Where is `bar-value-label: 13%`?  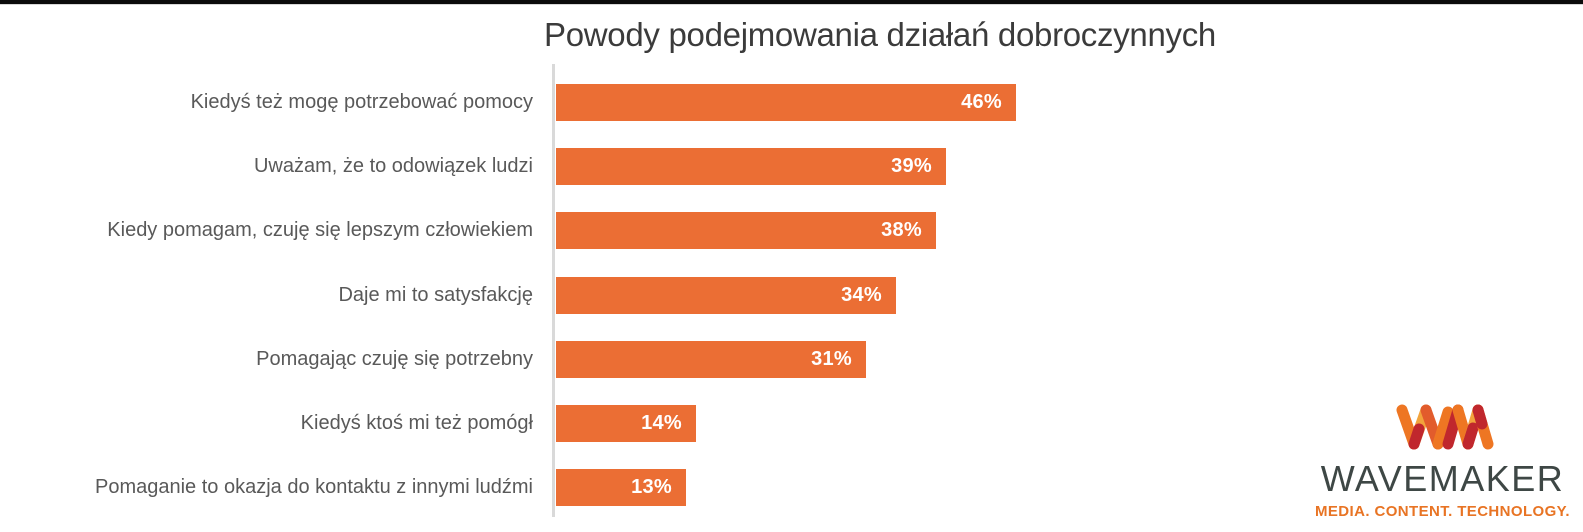
bar-value-label: 13% is located at coordinates (651, 487).